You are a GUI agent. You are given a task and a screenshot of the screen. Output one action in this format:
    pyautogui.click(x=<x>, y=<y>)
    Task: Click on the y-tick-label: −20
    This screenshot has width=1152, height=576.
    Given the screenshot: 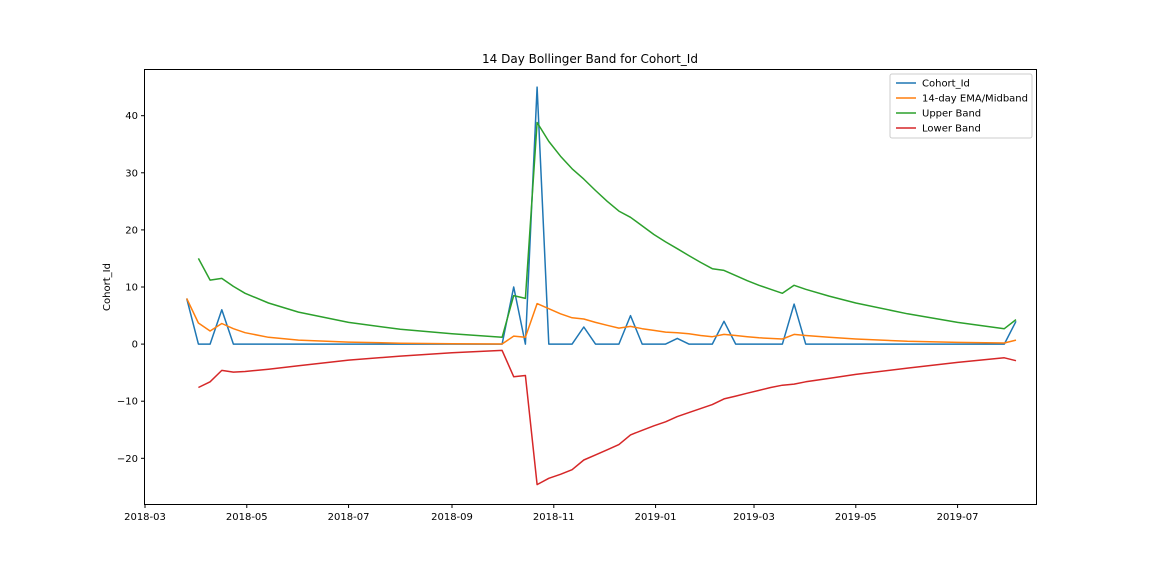 What is the action you would take?
    pyautogui.click(x=127, y=459)
    